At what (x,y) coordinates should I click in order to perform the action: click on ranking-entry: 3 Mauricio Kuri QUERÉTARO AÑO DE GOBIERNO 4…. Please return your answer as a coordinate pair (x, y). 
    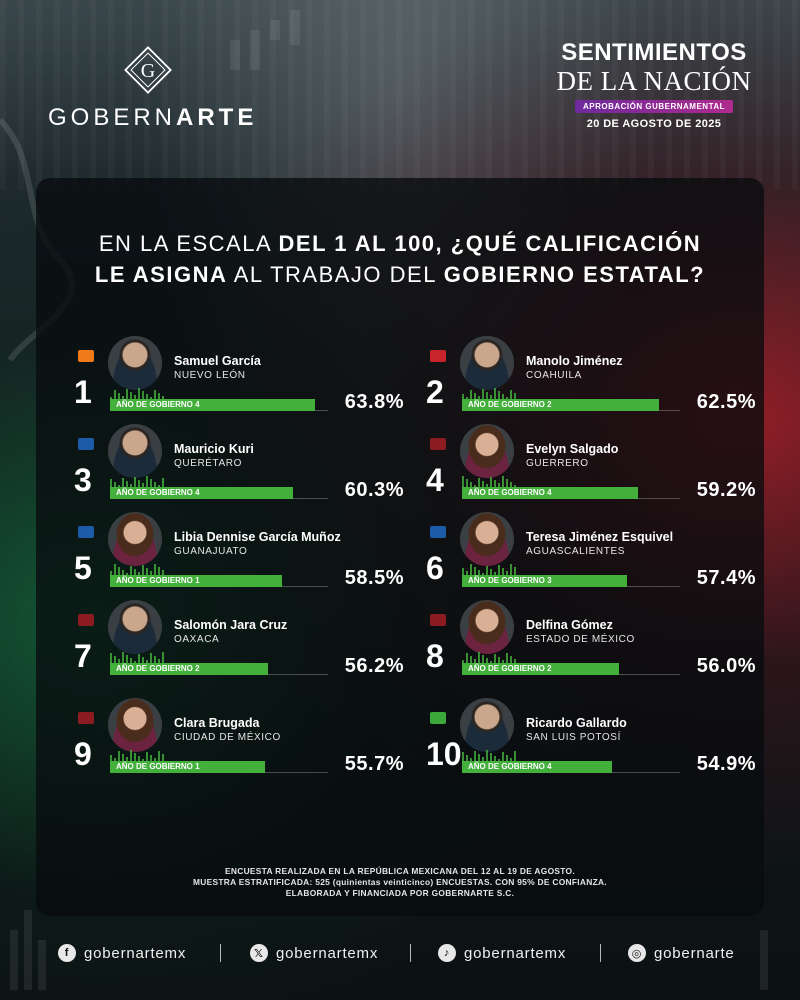
    Looking at the image, I should click on (239, 459).